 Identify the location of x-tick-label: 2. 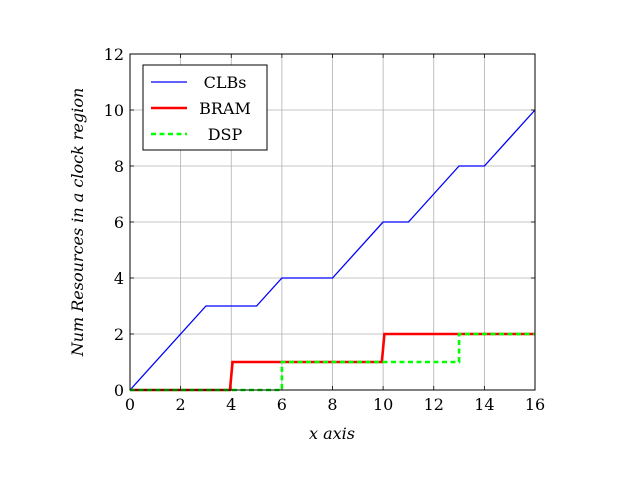
(181, 404).